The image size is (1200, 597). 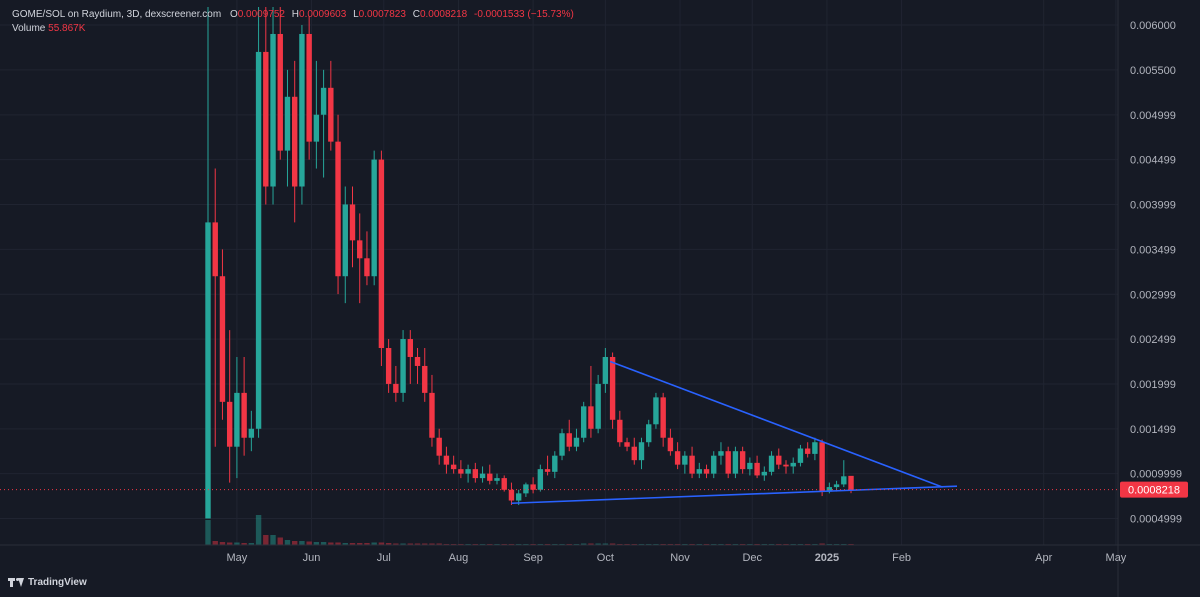 I want to click on high-value: 0.0009603, so click(x=323, y=14).